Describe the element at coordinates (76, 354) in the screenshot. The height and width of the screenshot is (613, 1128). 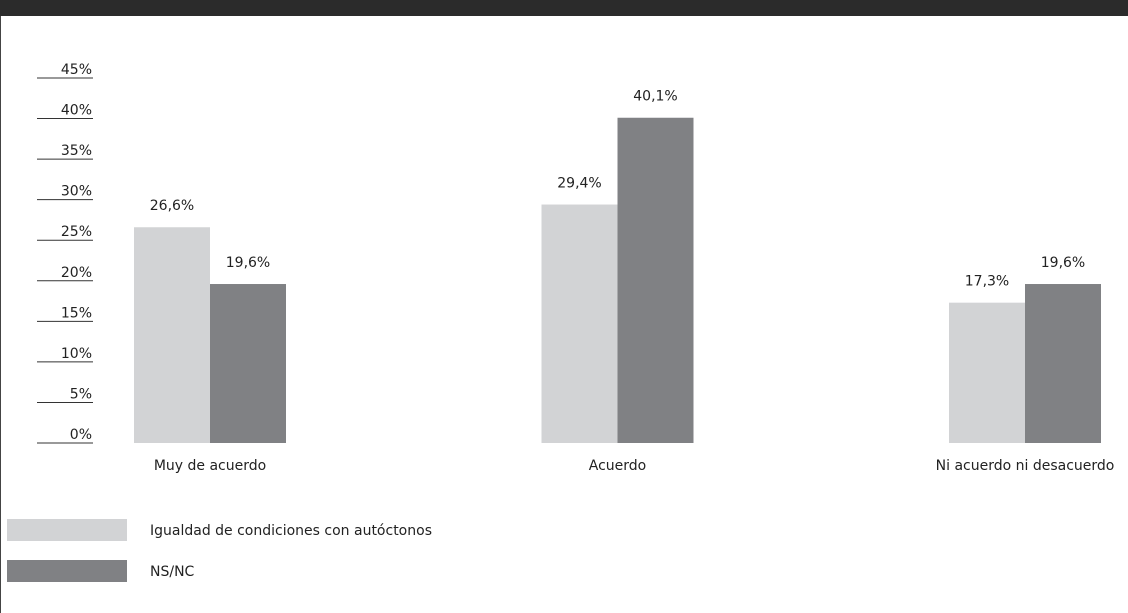
I see `y-tick-label: 10%` at that location.